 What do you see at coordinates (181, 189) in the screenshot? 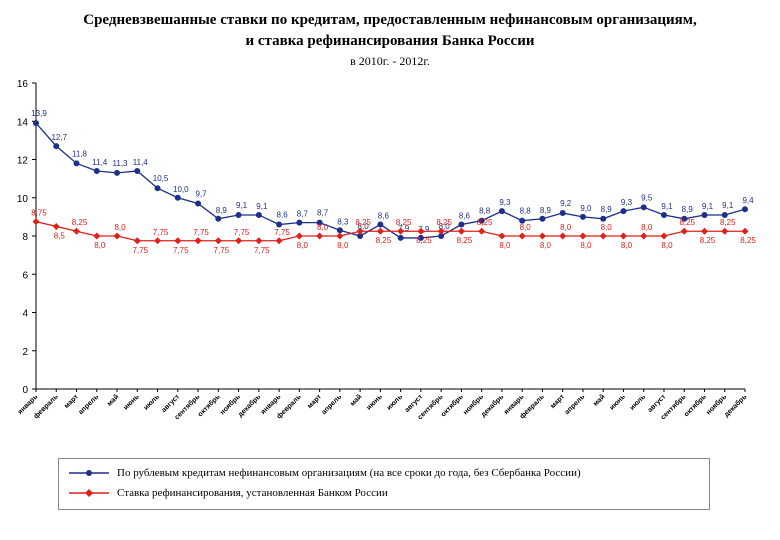
I see `data-label: 10,0` at bounding box center [181, 189].